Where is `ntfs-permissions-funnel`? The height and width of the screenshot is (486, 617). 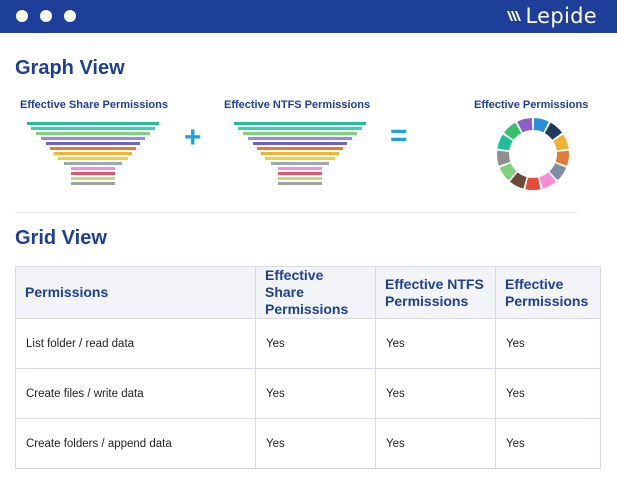
ntfs-permissions-funnel is located at coordinates (300, 154).